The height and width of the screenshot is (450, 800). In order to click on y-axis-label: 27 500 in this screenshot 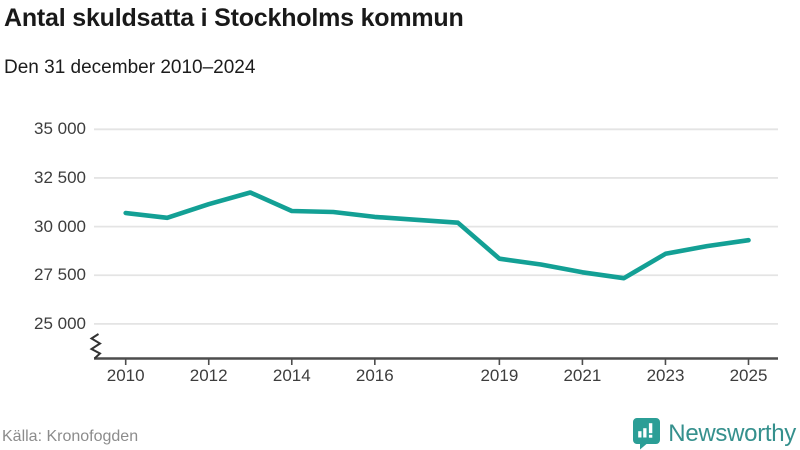, I will do `click(60, 274)`.